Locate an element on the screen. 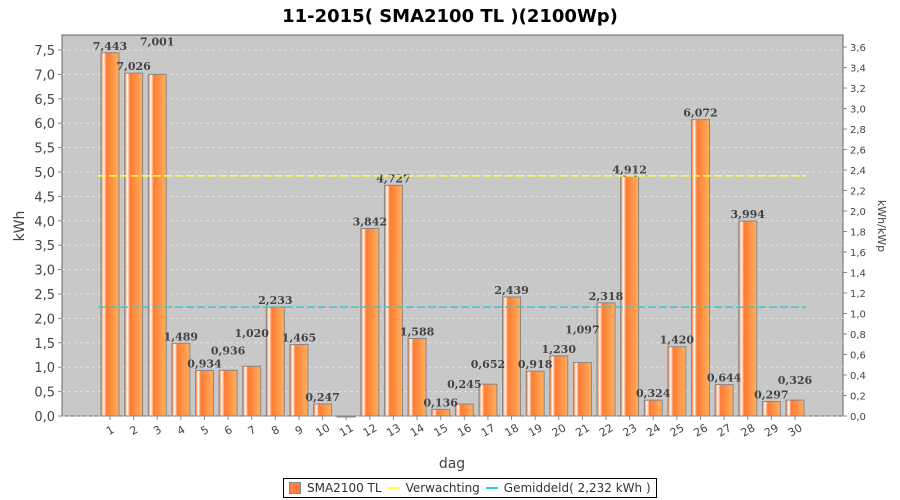 This screenshot has height=500, width=900. y-tick-label: 1,5 is located at coordinates (44, 344).